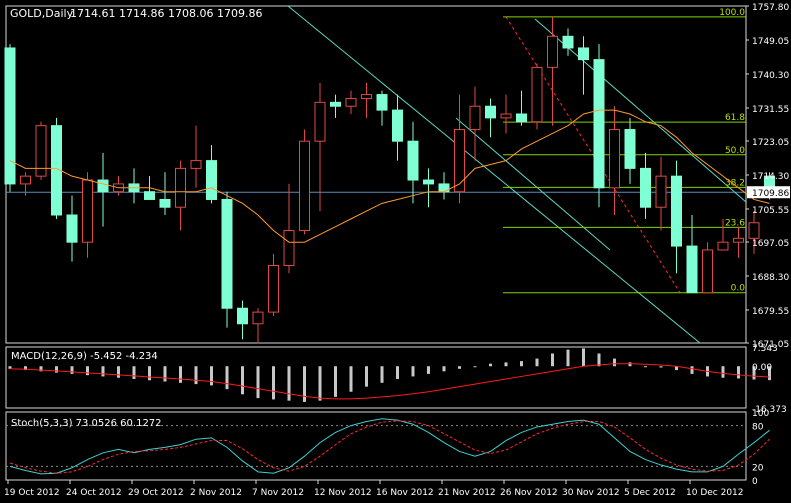 Image resolution: width=791 pixels, height=503 pixels. I want to click on macd-panel-frame, so click(376, 377).